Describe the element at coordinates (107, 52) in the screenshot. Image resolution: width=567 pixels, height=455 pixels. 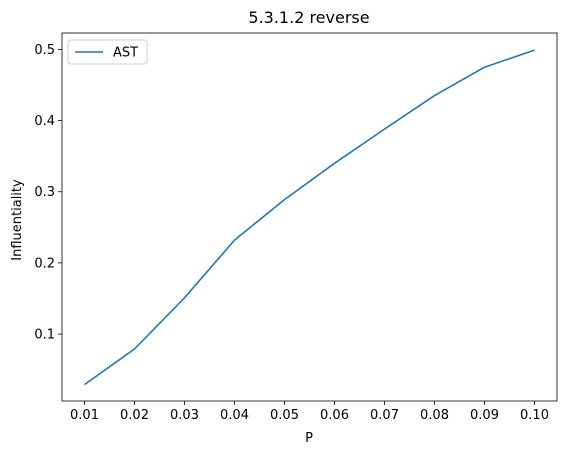
I see `legend-box` at that location.